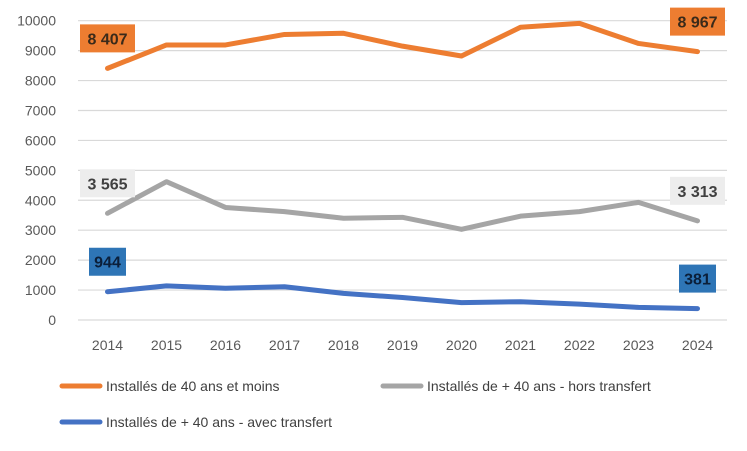 This screenshot has height=451, width=747. I want to click on x-tick-label: 2021, so click(520, 345).